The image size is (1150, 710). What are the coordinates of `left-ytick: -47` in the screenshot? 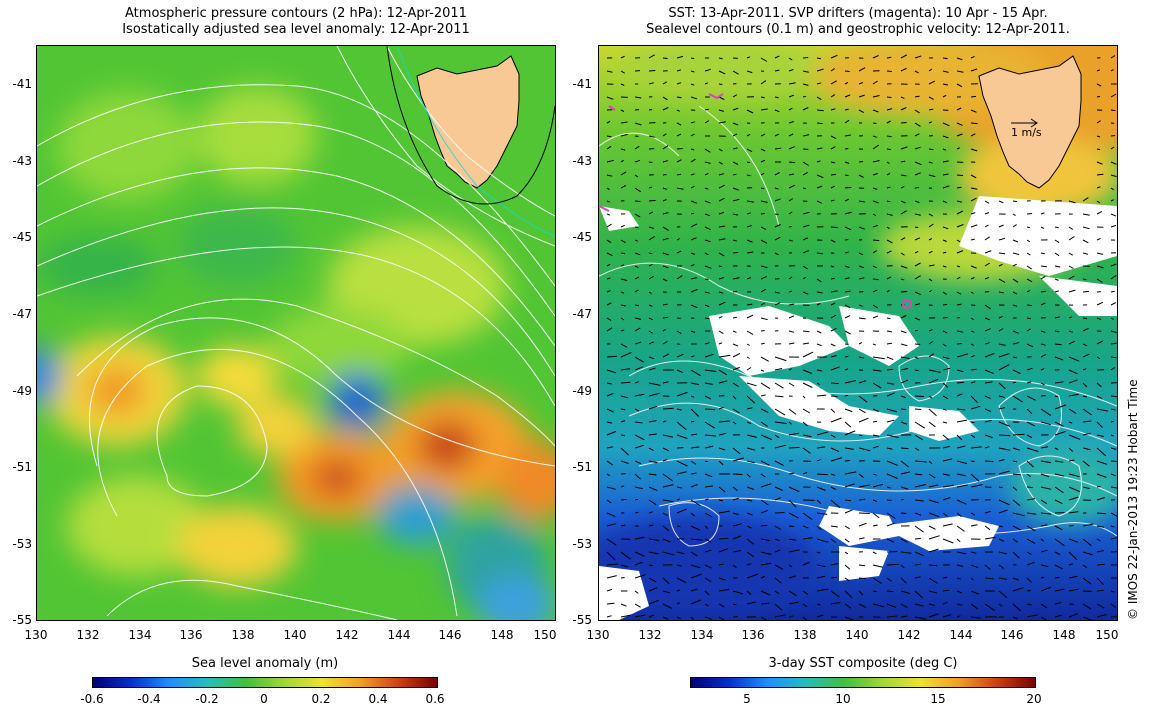 It's located at (22, 314).